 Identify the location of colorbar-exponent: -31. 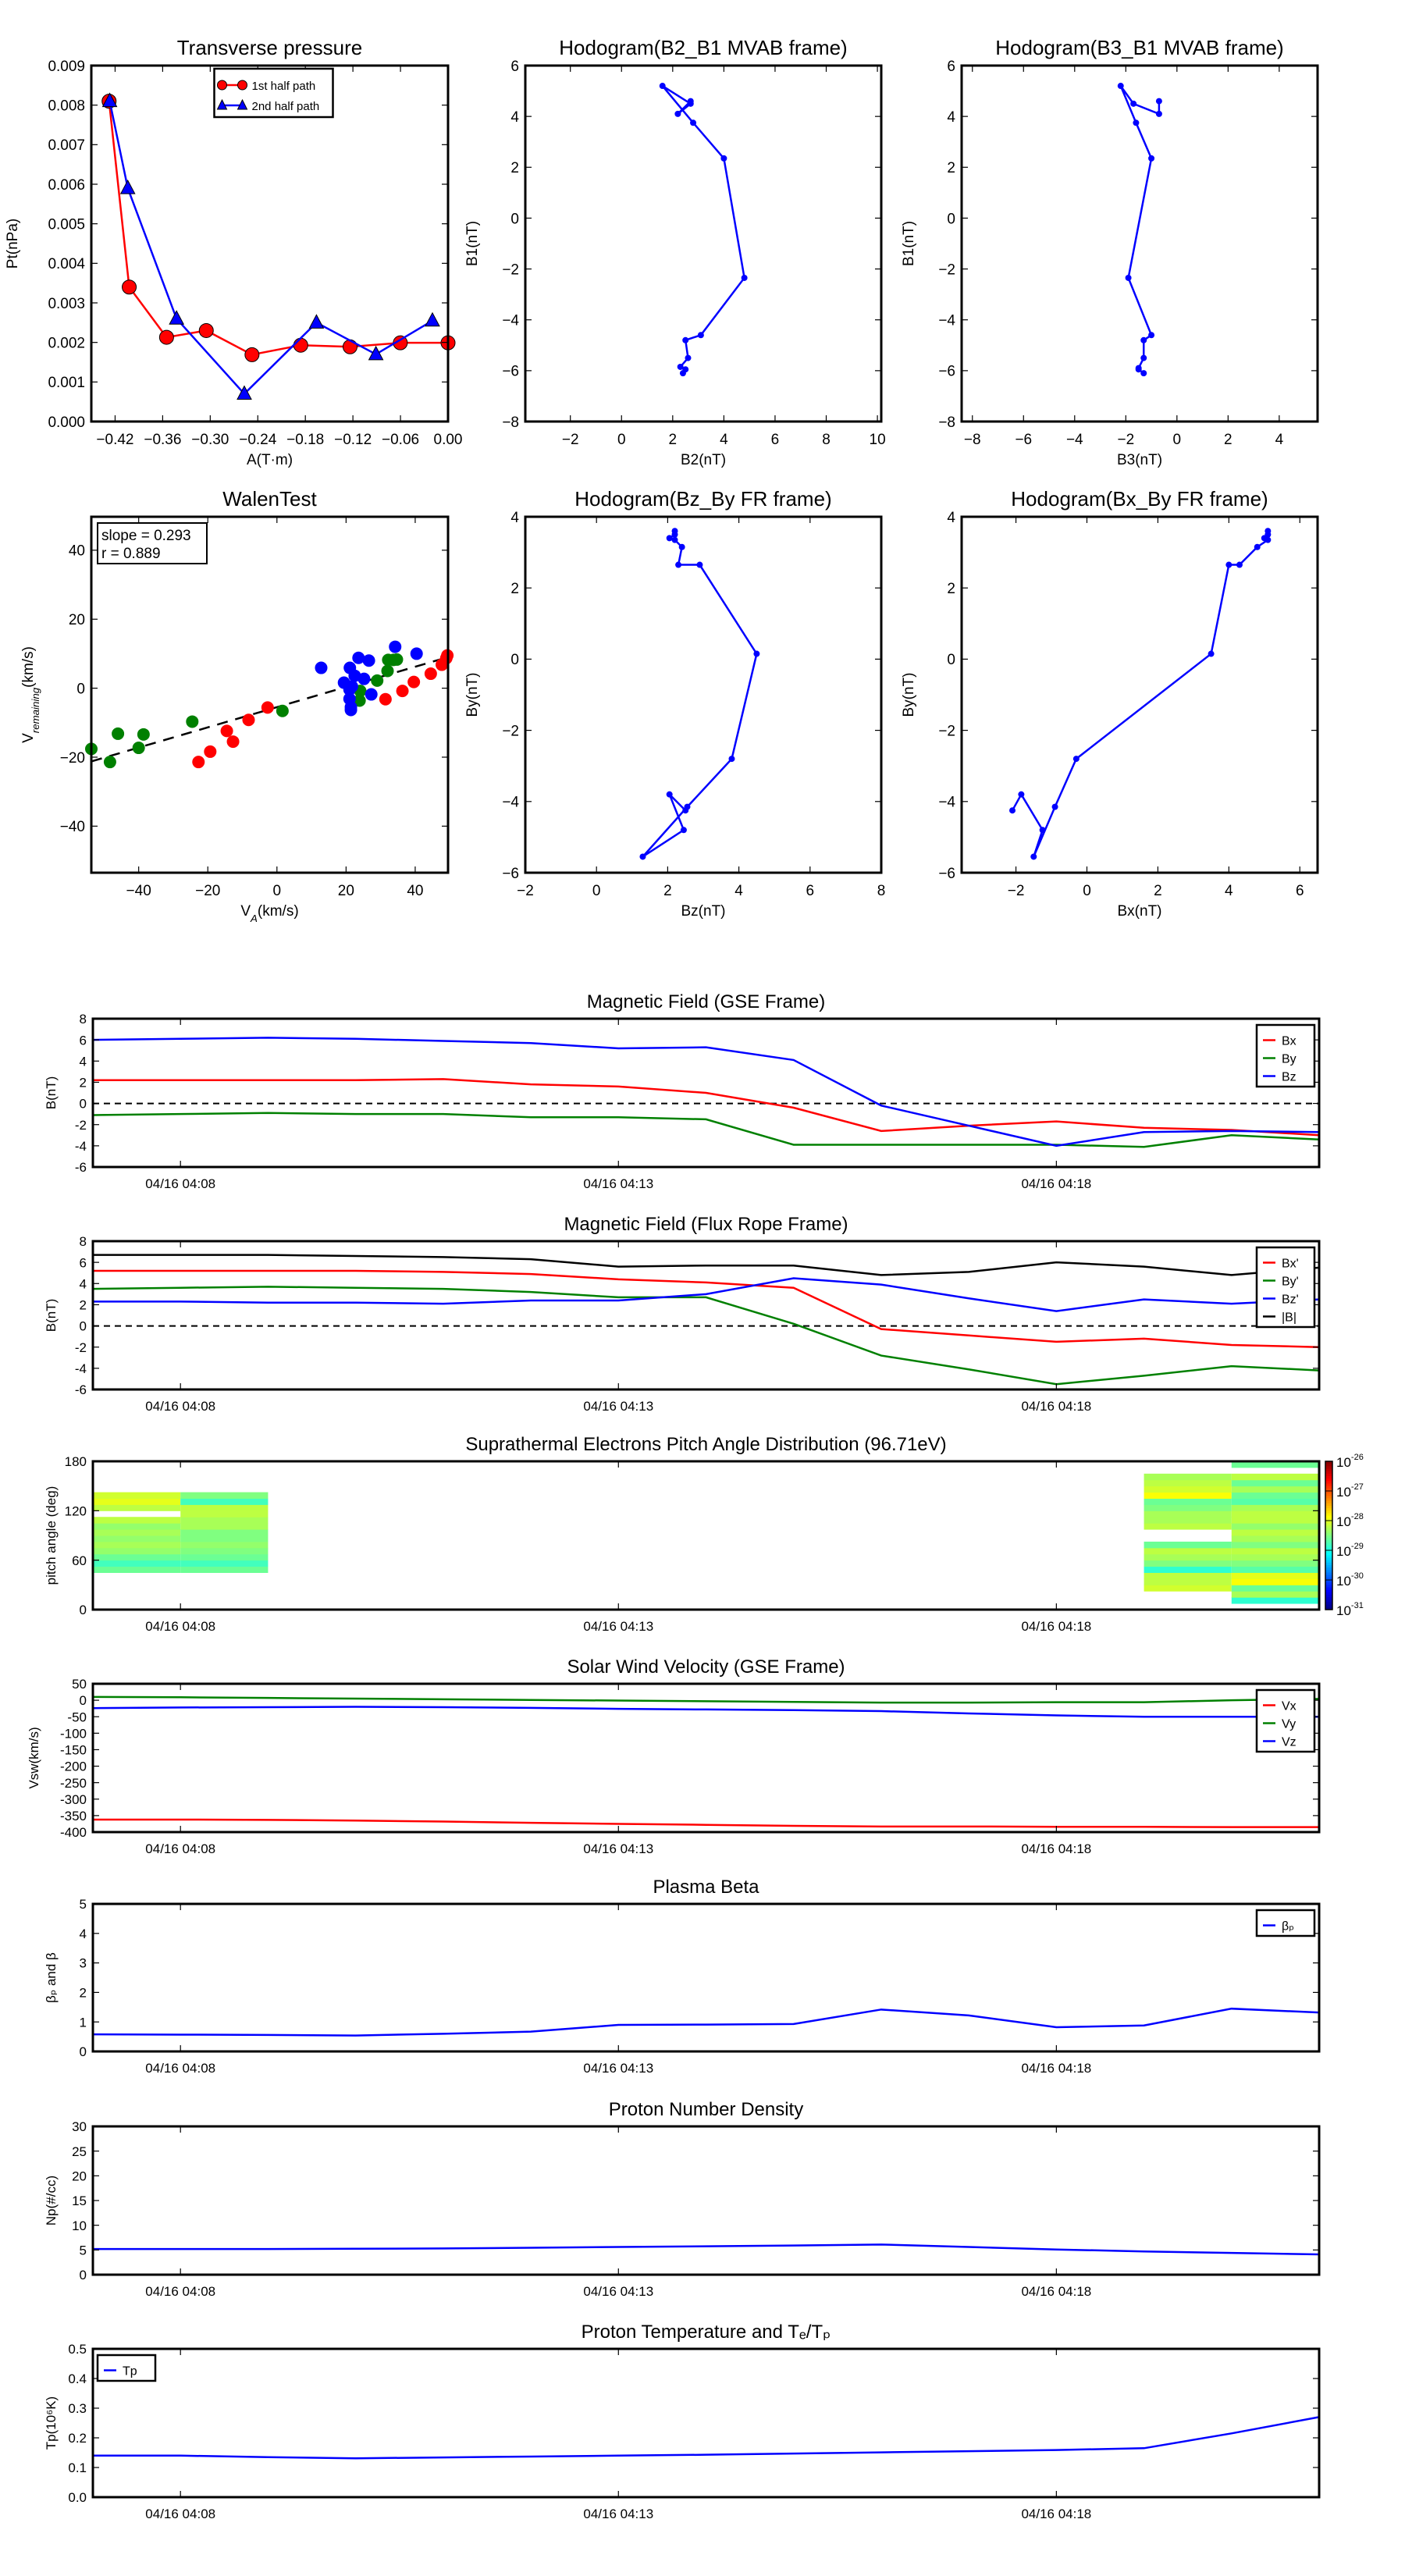
(1358, 1605).